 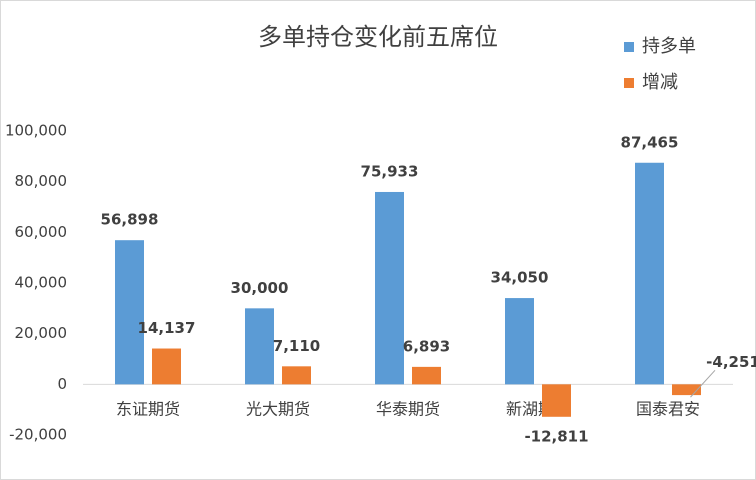 What do you see at coordinates (520, 278) in the screenshot?
I see `value-label: 34,050` at bounding box center [520, 278].